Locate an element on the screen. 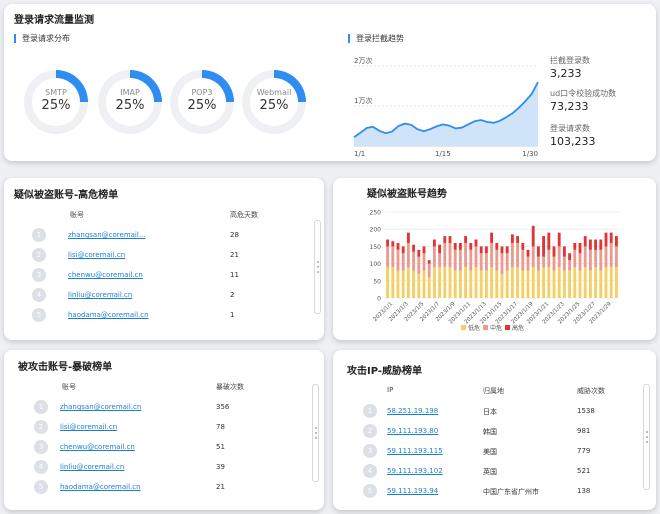  rank-badge: 3 is located at coordinates (41, 447).